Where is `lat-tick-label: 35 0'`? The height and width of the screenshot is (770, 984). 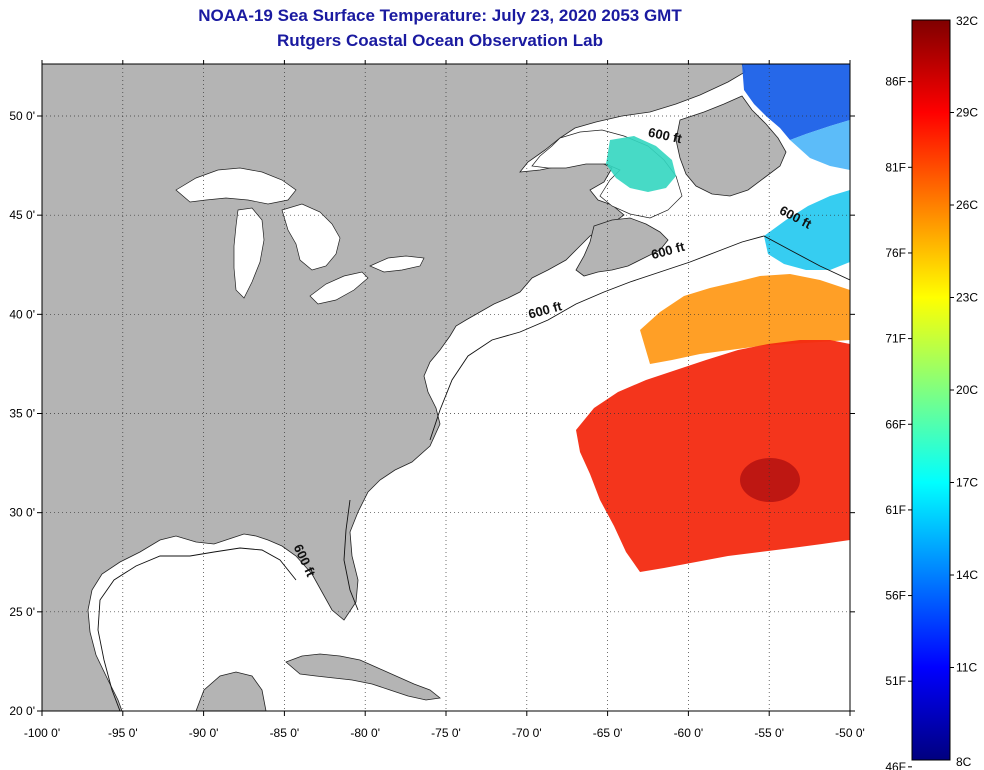 lat-tick-label: 35 0' is located at coordinates (22, 414).